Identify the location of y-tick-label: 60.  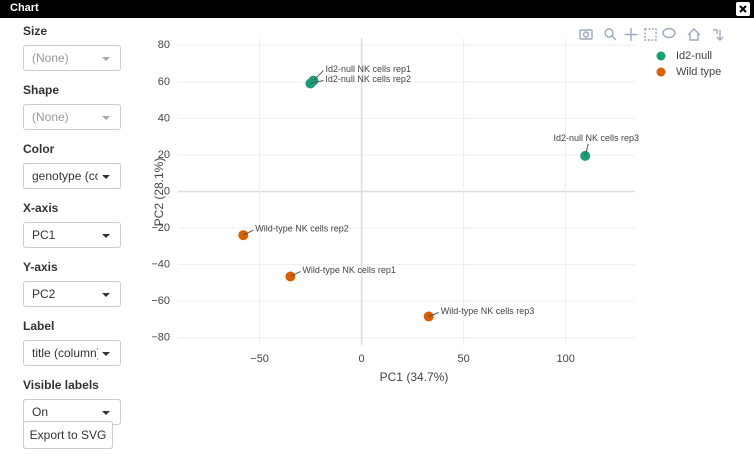
(164, 82).